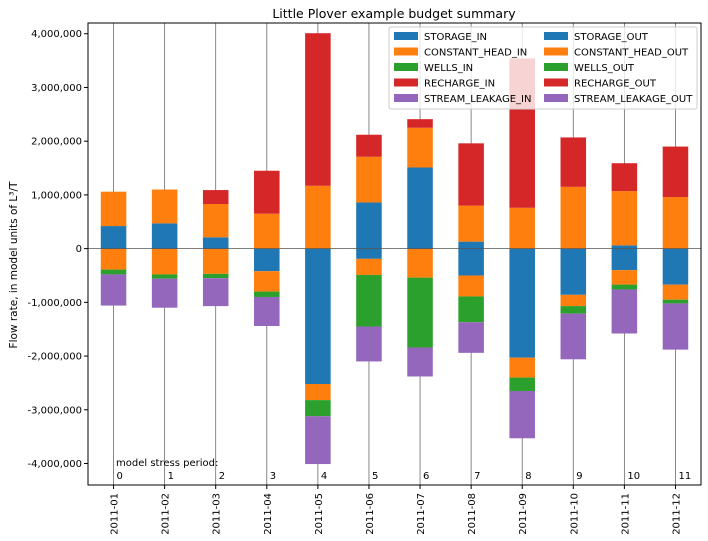 This screenshot has height=541, width=708. I want to click on stress-period-label: 9, so click(579, 476).